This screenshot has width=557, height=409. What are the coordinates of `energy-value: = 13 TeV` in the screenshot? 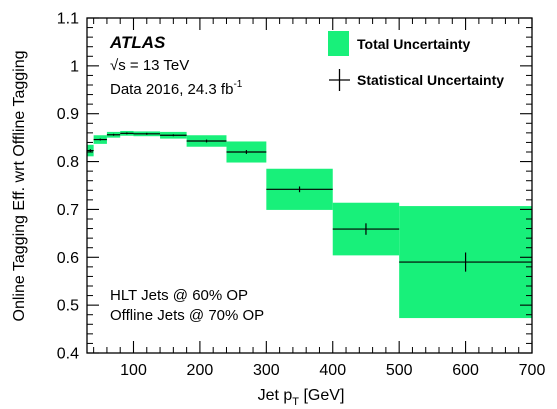 It's located at (158, 65).